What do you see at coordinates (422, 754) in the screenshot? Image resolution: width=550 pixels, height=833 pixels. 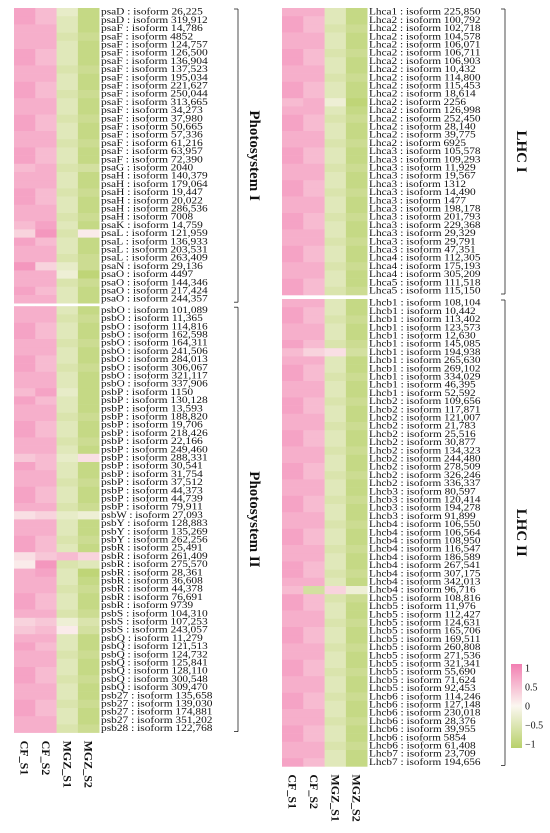 I see `row-label: Lhcb7 : isoform 23,709` at bounding box center [422, 754].